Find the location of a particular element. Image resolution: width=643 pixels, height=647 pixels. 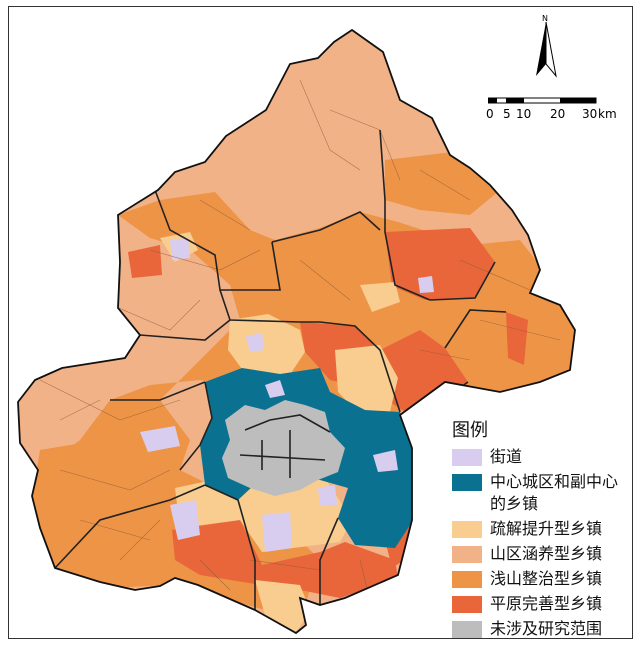

north-arrow: N is located at coordinates (546, 47).